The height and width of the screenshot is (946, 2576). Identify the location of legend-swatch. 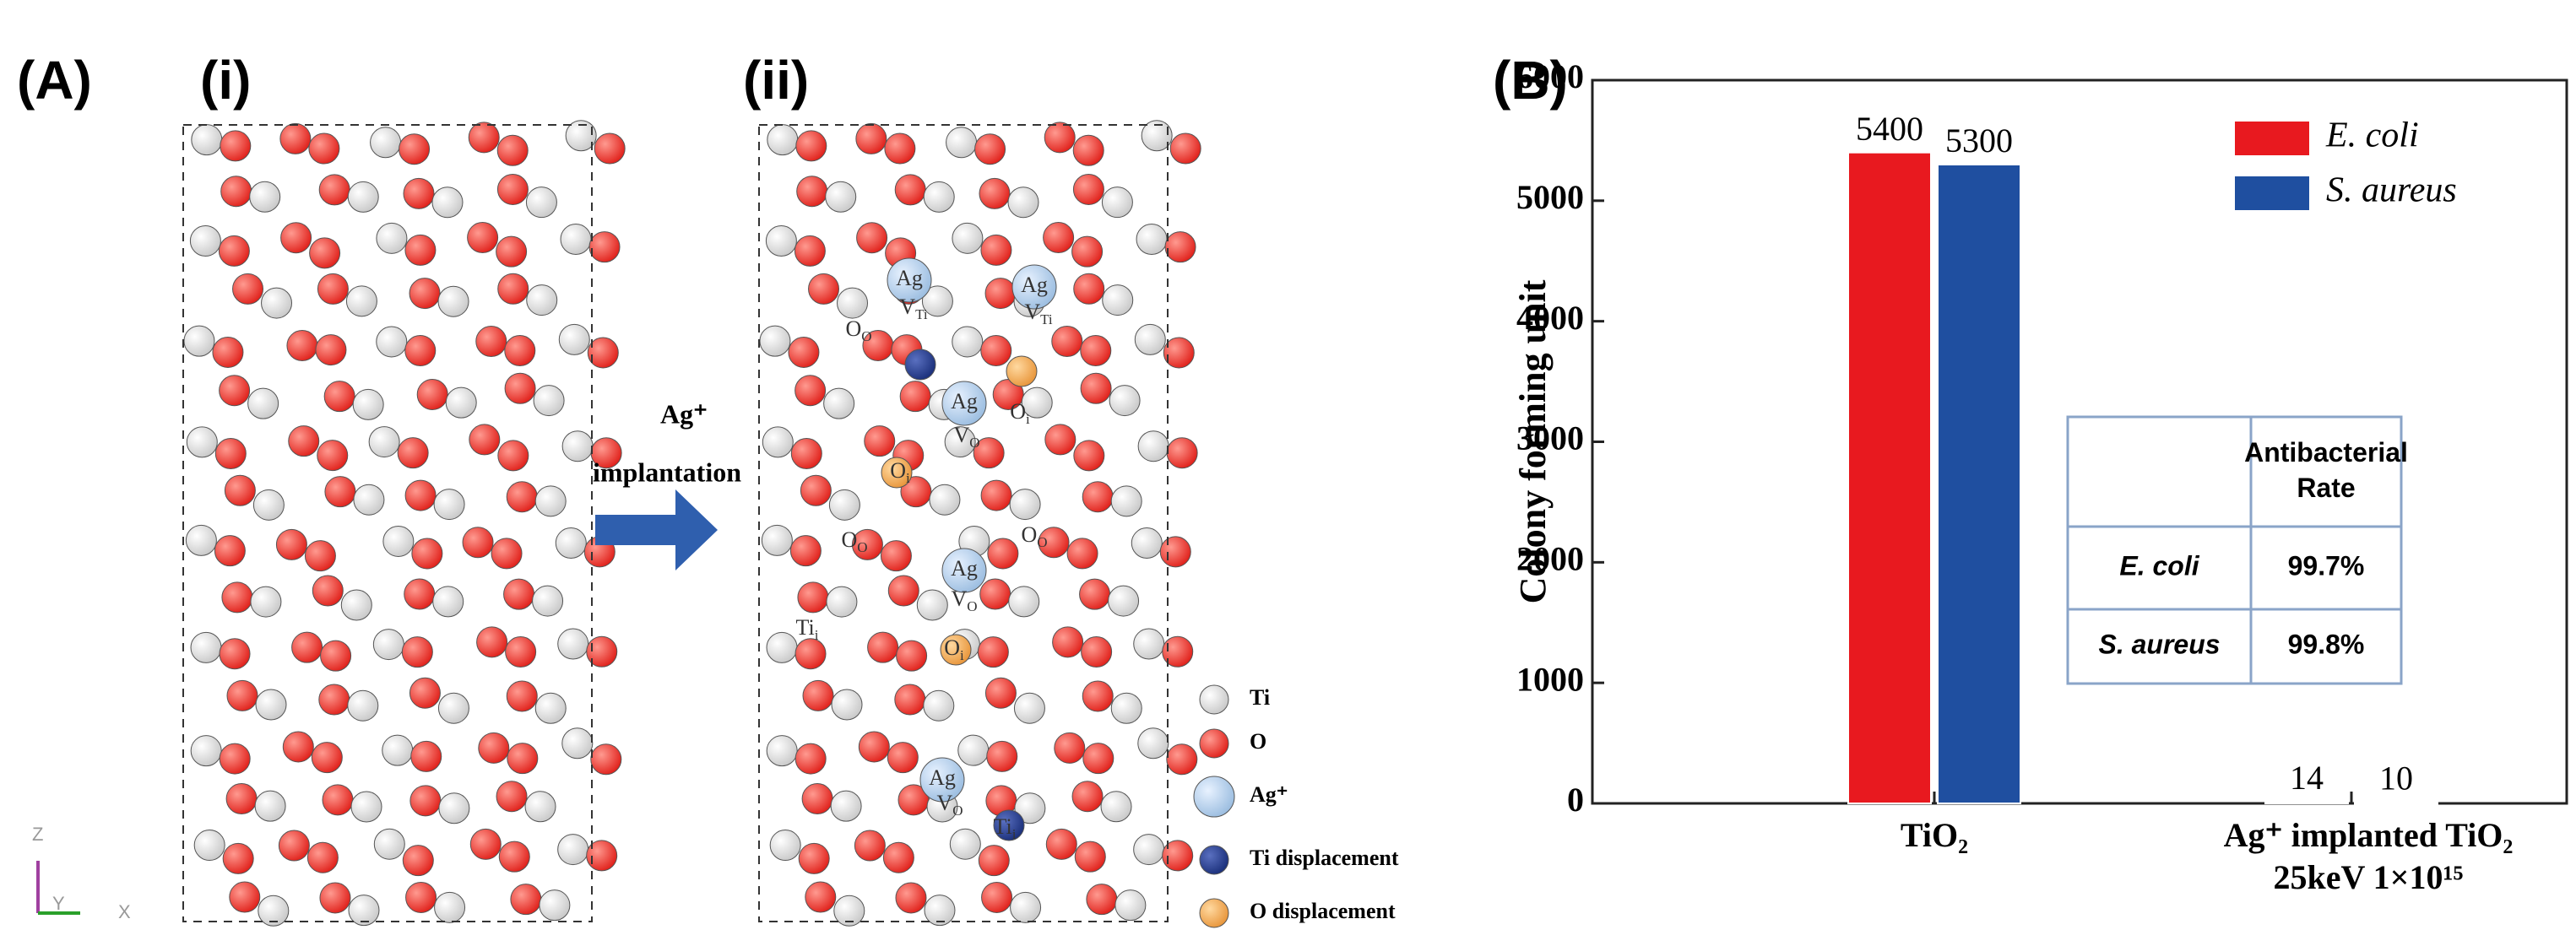
(2272, 193).